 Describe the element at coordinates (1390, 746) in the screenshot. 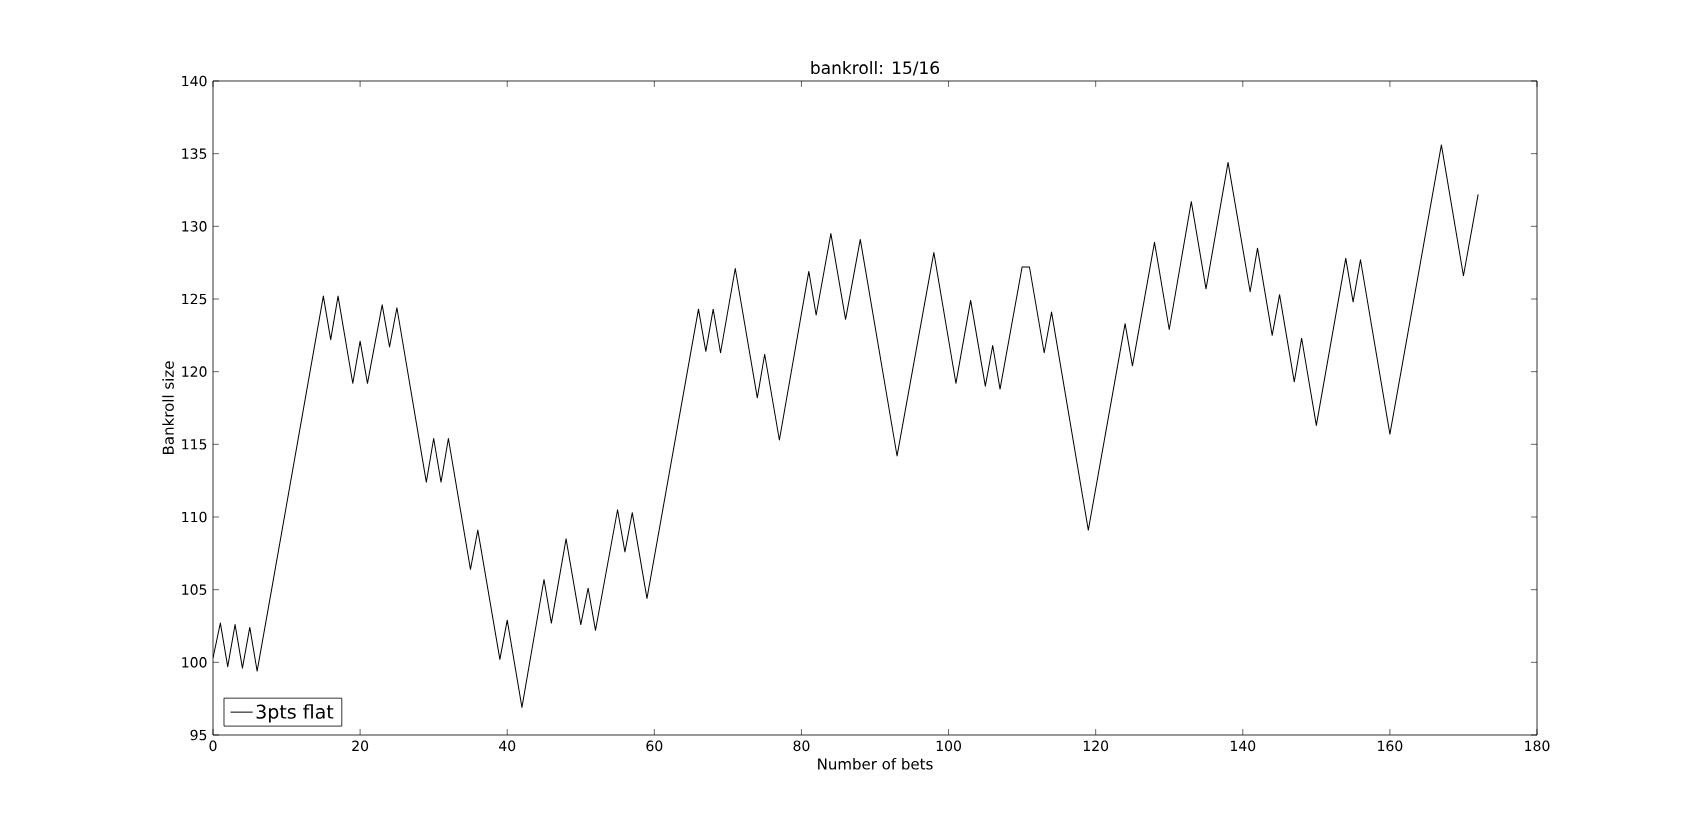

I see `x-tick-label: 160` at that location.